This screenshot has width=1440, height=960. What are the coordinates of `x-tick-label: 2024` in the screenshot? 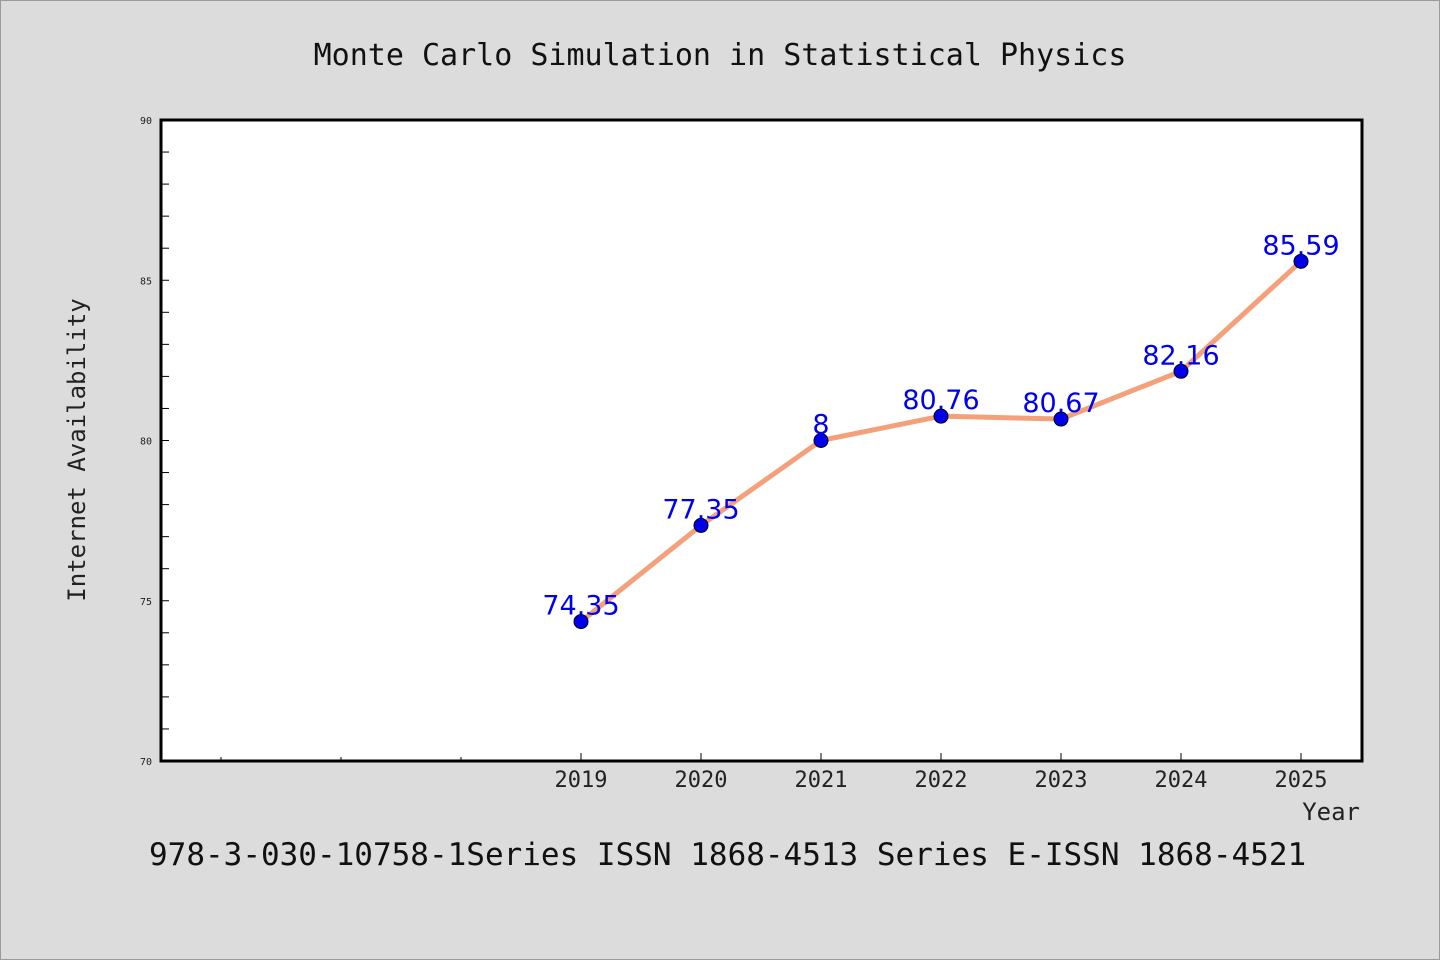 It's located at (1181, 780).